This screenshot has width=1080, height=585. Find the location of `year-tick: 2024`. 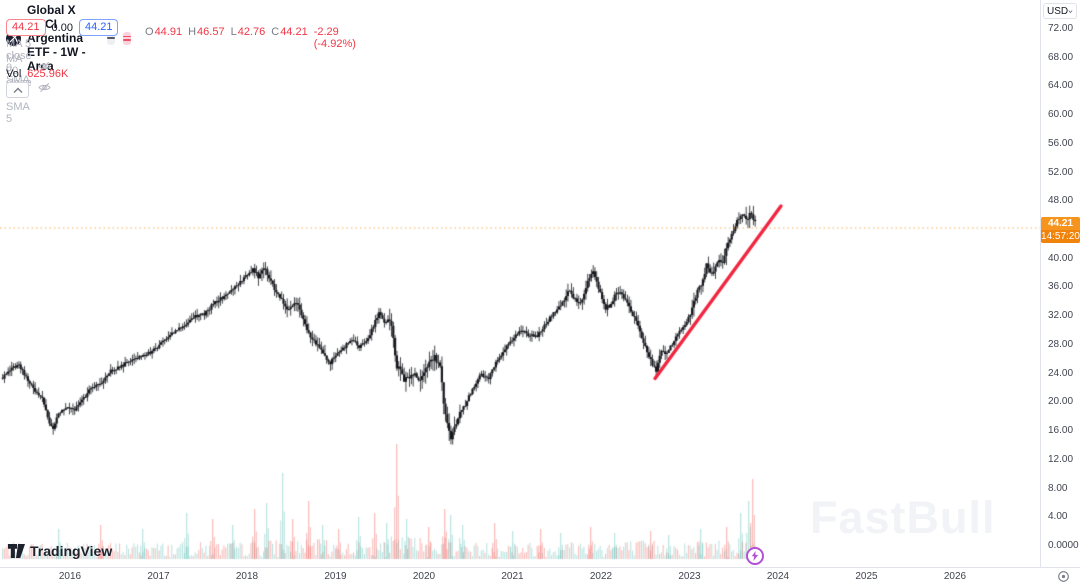

year-tick: 2024 is located at coordinates (778, 576).